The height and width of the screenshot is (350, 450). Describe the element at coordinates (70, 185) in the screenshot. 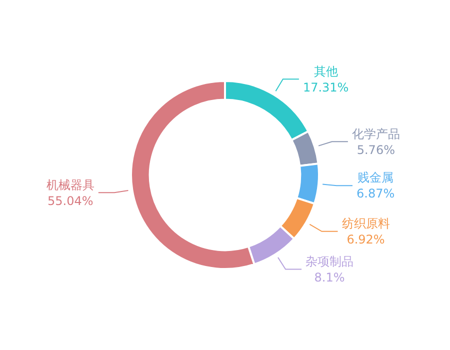

I see `slice-label: 机械器具` at that location.